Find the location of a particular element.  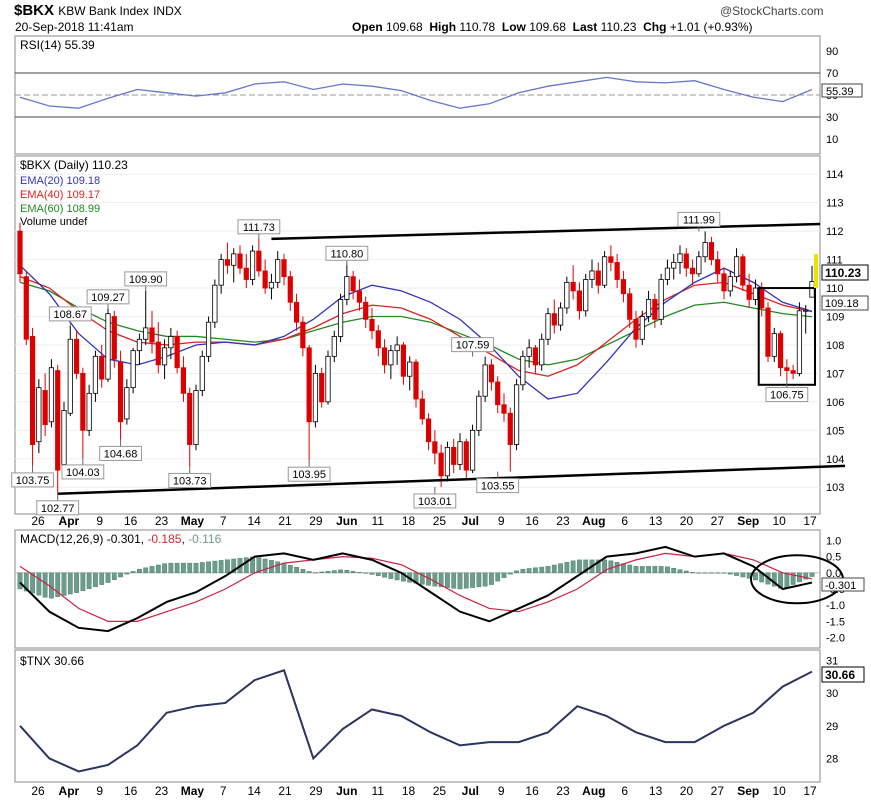

price-tick-label: 103 is located at coordinates (835, 488).